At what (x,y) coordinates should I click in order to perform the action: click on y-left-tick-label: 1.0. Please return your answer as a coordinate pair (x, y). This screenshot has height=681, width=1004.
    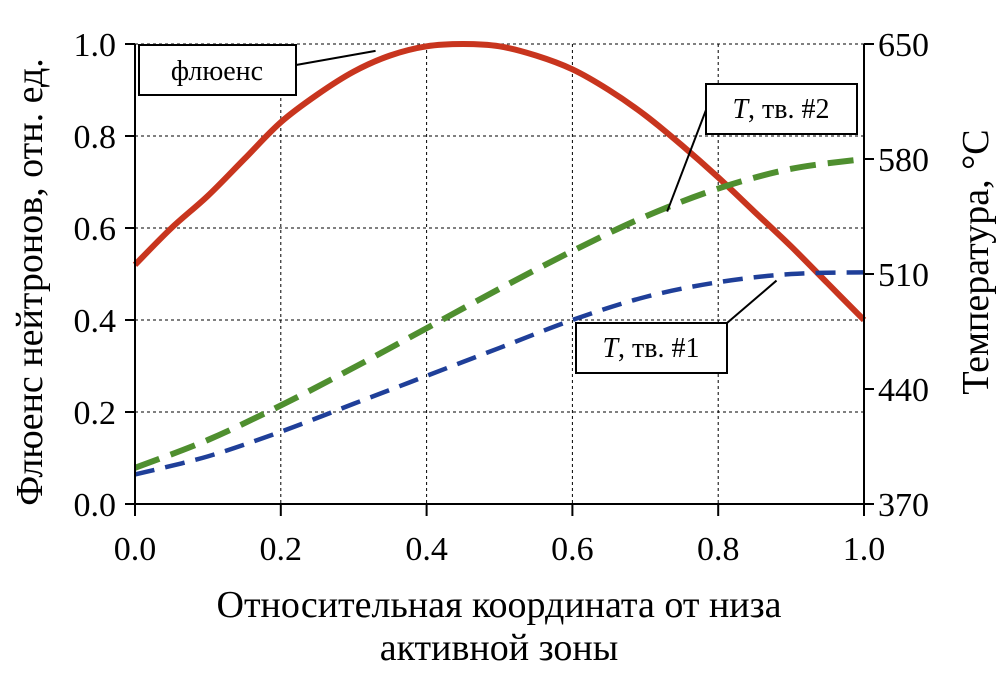
    Looking at the image, I should click on (95, 45).